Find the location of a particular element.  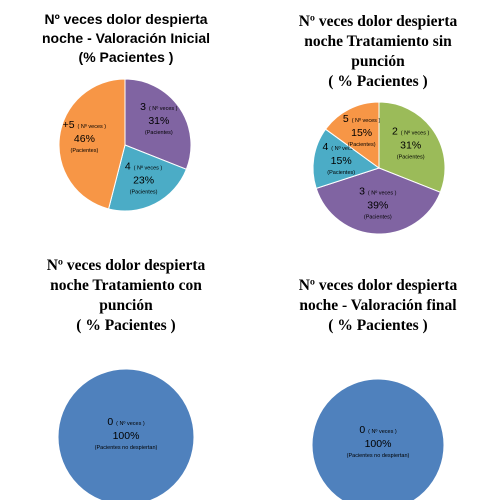

data-label: 4 ( Nº veces ) 23% (Pacientes) is located at coordinates (144, 177).